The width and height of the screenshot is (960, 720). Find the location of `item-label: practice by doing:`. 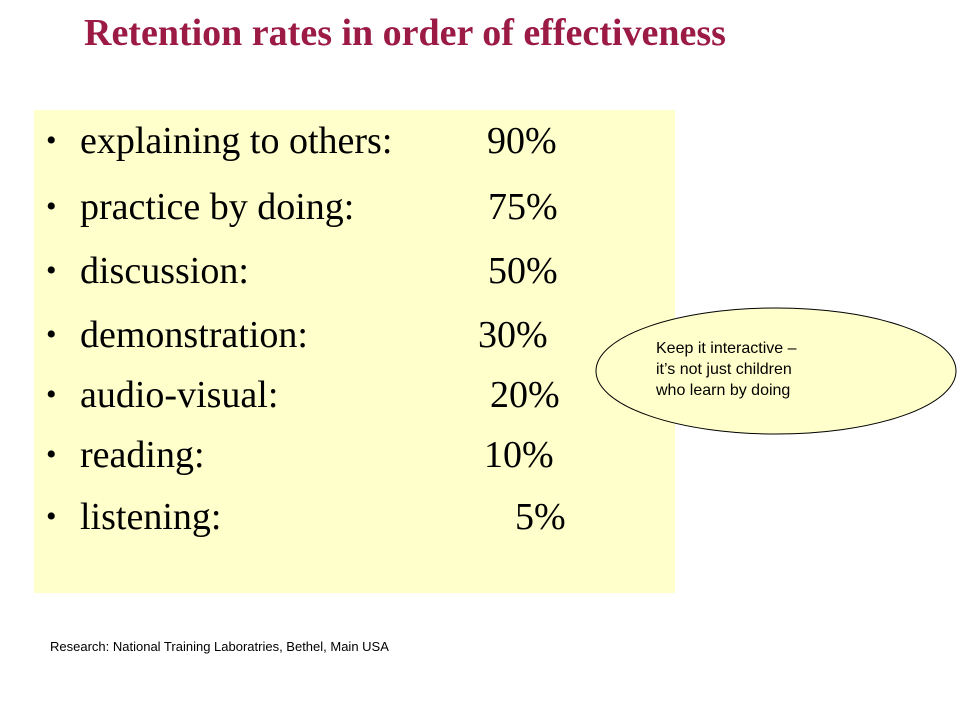

item-label: practice by doing: is located at coordinates (217, 207).